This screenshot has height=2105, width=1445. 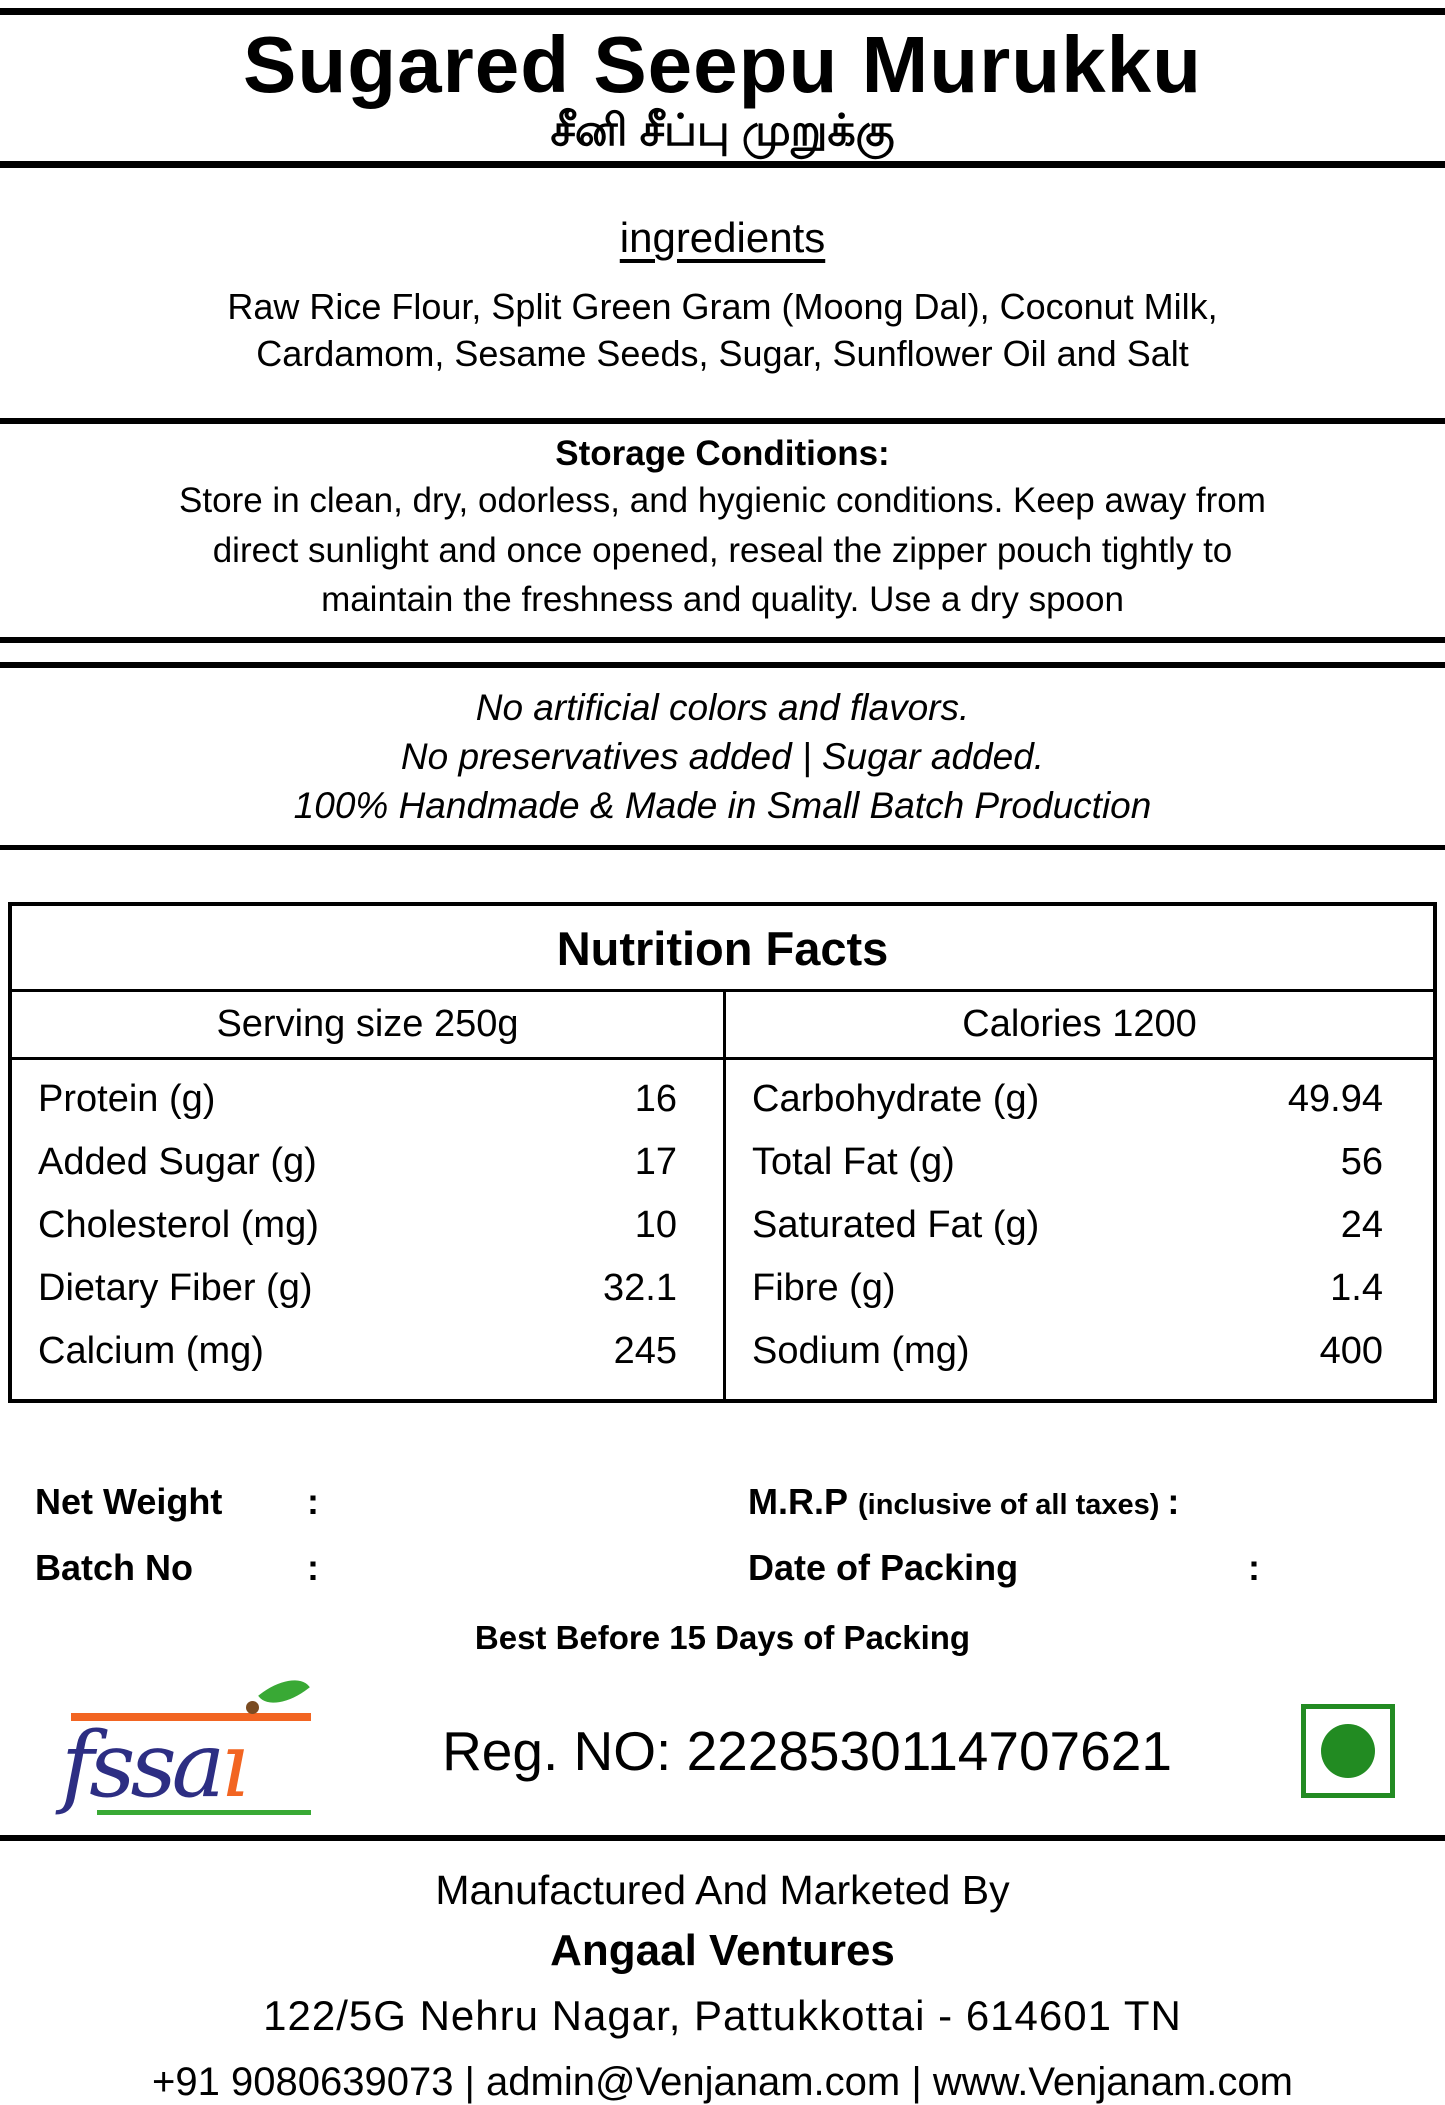 What do you see at coordinates (177, 1161) in the screenshot?
I see `nutrient-label: Added Sugar (g)` at bounding box center [177, 1161].